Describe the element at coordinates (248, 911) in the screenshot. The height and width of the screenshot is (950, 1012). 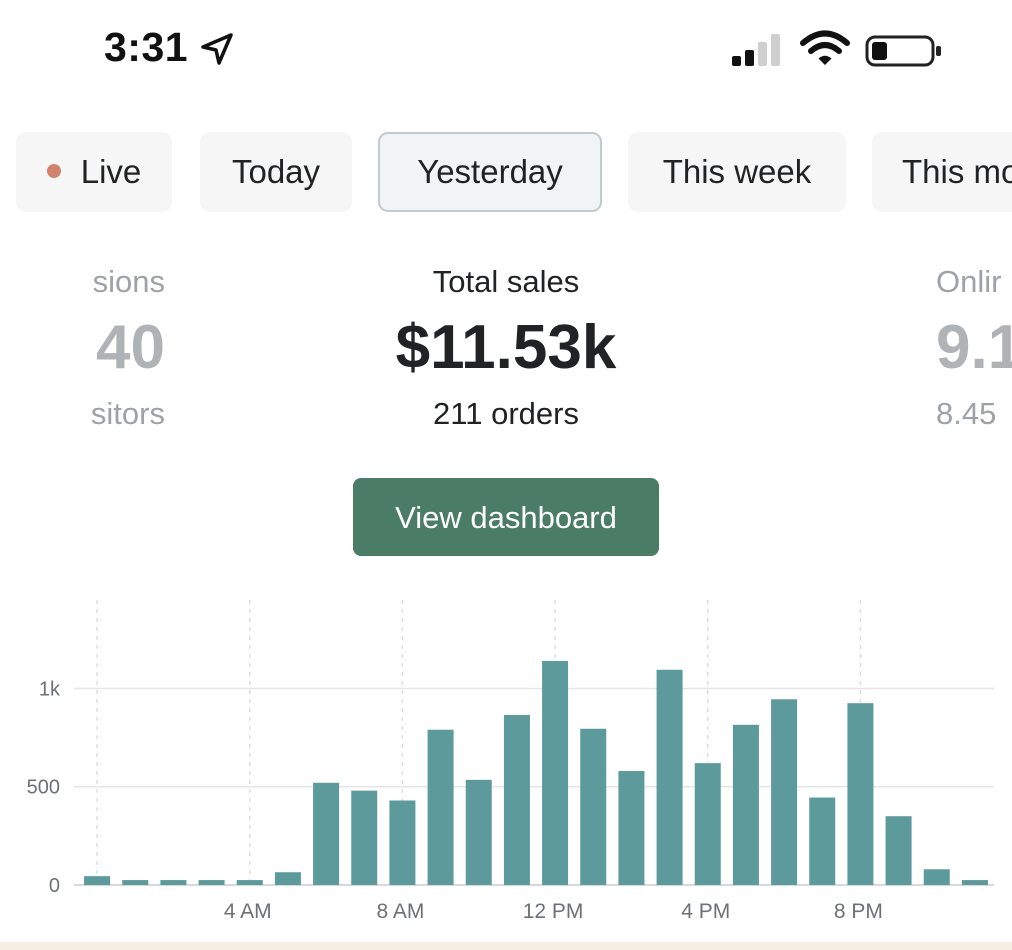
I see `chart-x-tick-label: 4 AM` at that location.